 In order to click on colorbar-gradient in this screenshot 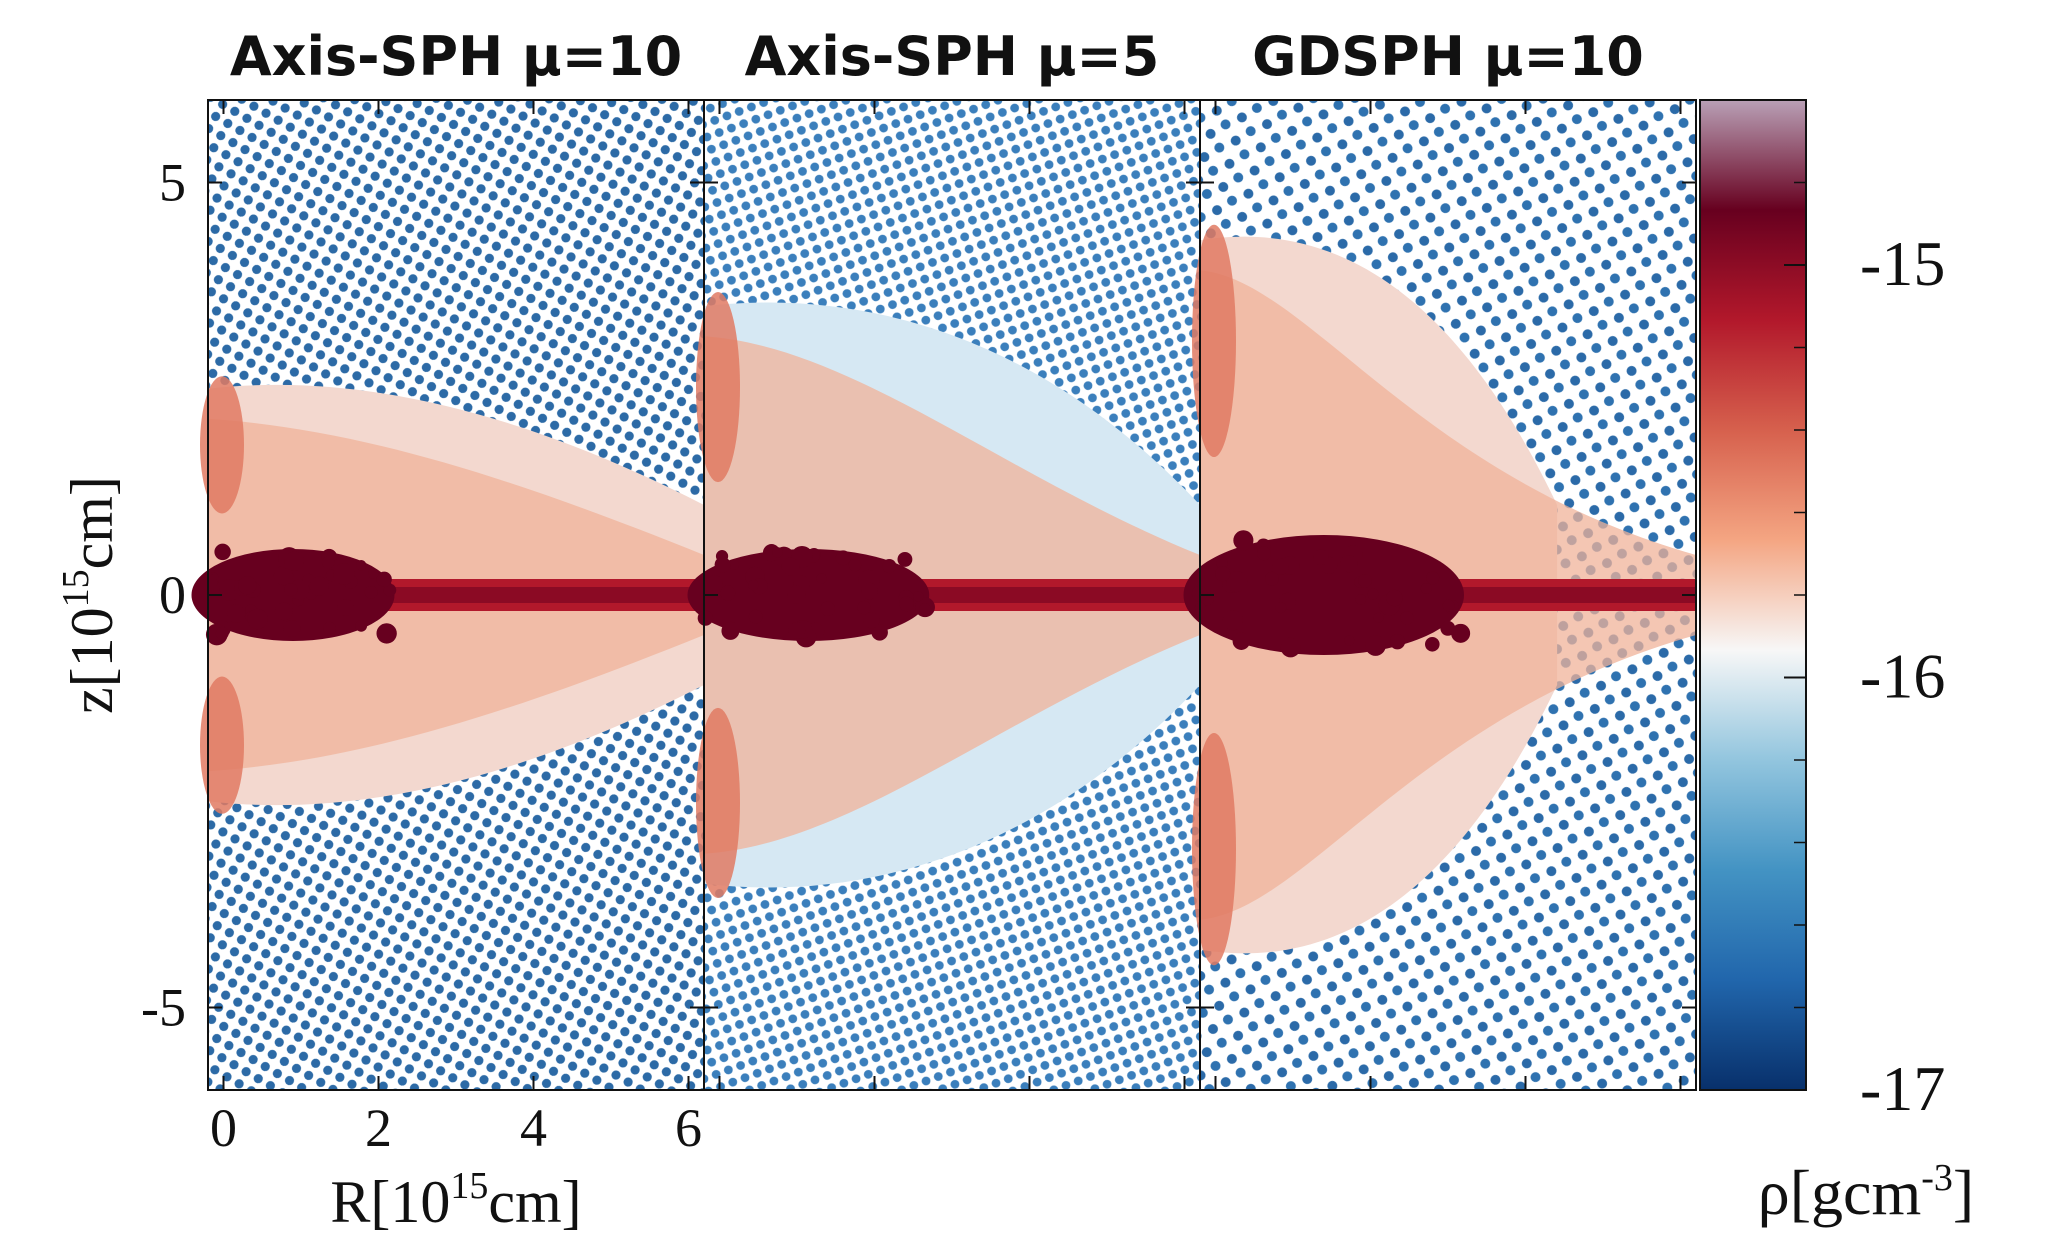, I will do `click(1753, 595)`.